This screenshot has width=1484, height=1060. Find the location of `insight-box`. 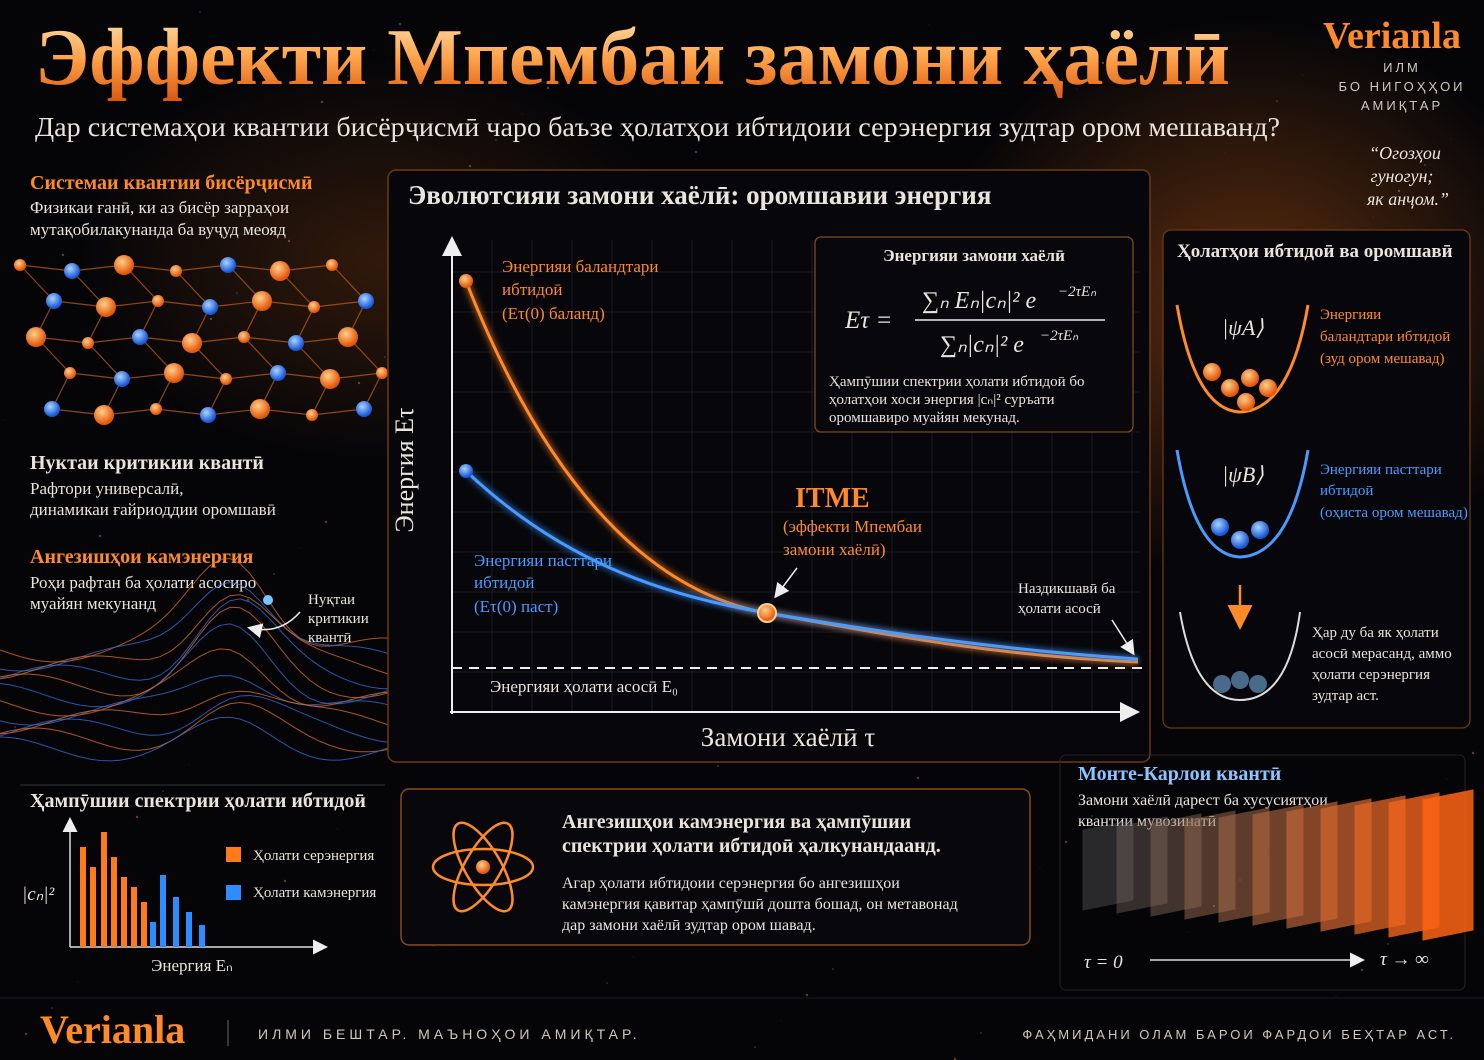

insight-box is located at coordinates (715, 867).